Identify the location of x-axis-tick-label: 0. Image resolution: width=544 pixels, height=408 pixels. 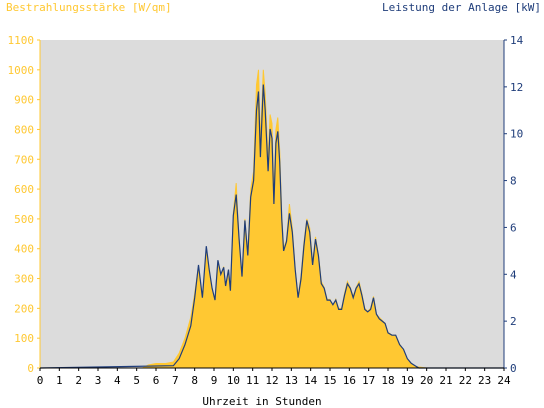
(40, 380).